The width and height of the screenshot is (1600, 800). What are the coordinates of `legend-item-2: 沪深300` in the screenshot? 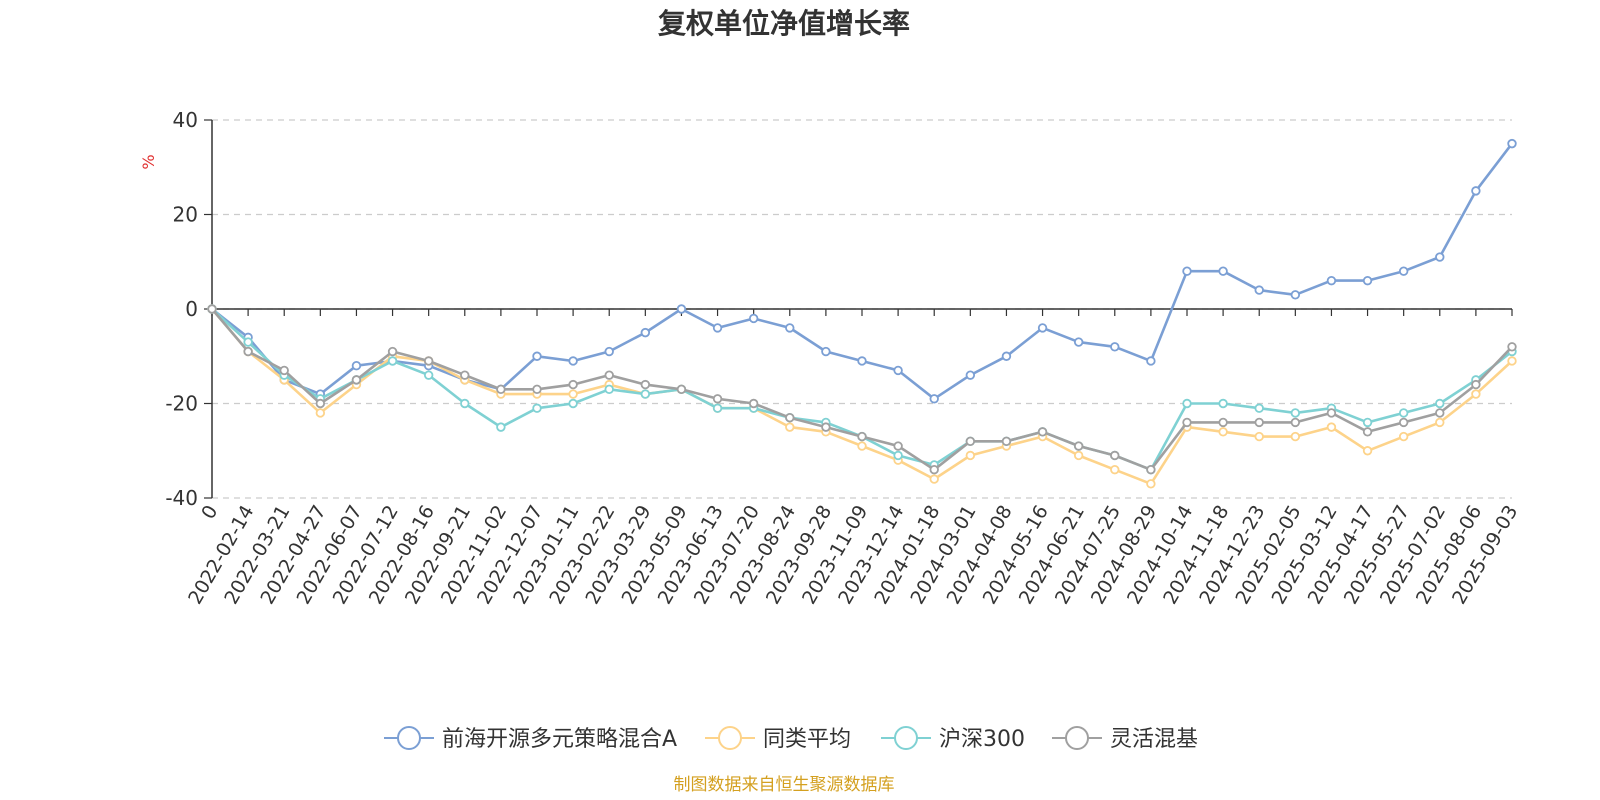 It's located at (953, 739).